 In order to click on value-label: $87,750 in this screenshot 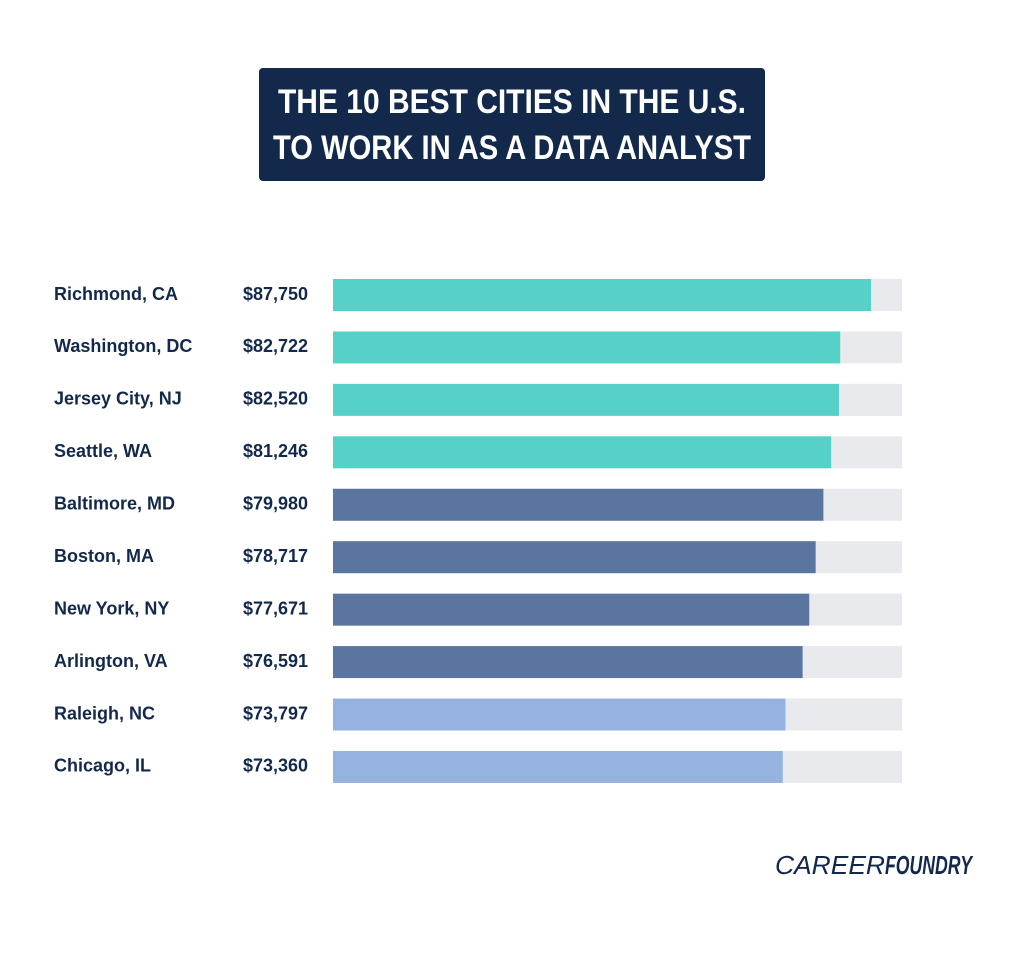, I will do `click(275, 294)`.